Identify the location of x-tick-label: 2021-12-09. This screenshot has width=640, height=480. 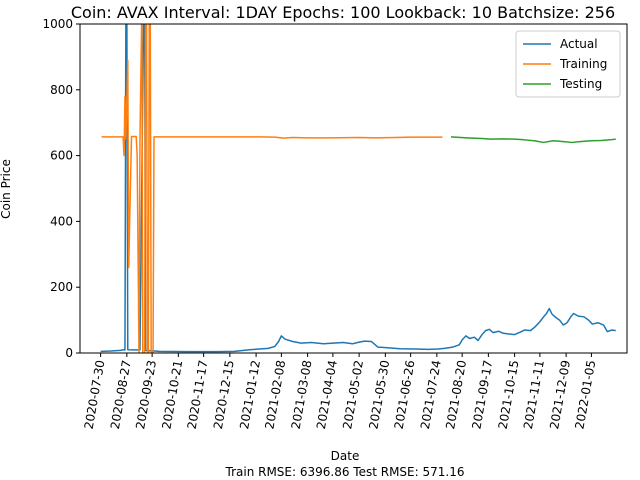
(560, 394).